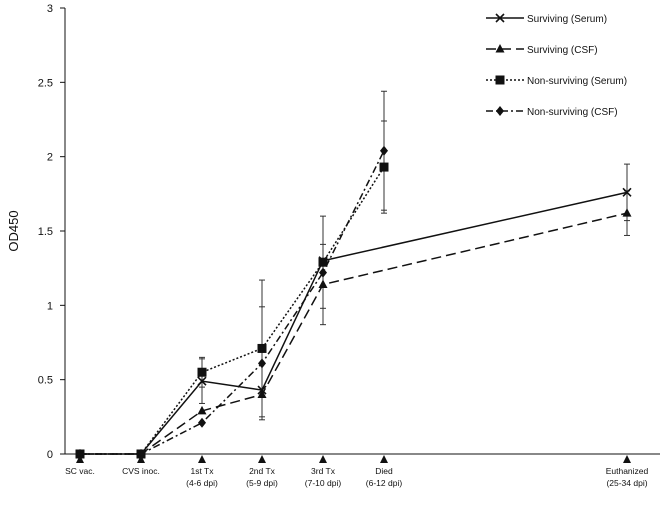 The height and width of the screenshot is (506, 666). I want to click on x-category-label: 1st Tx, so click(203, 471).